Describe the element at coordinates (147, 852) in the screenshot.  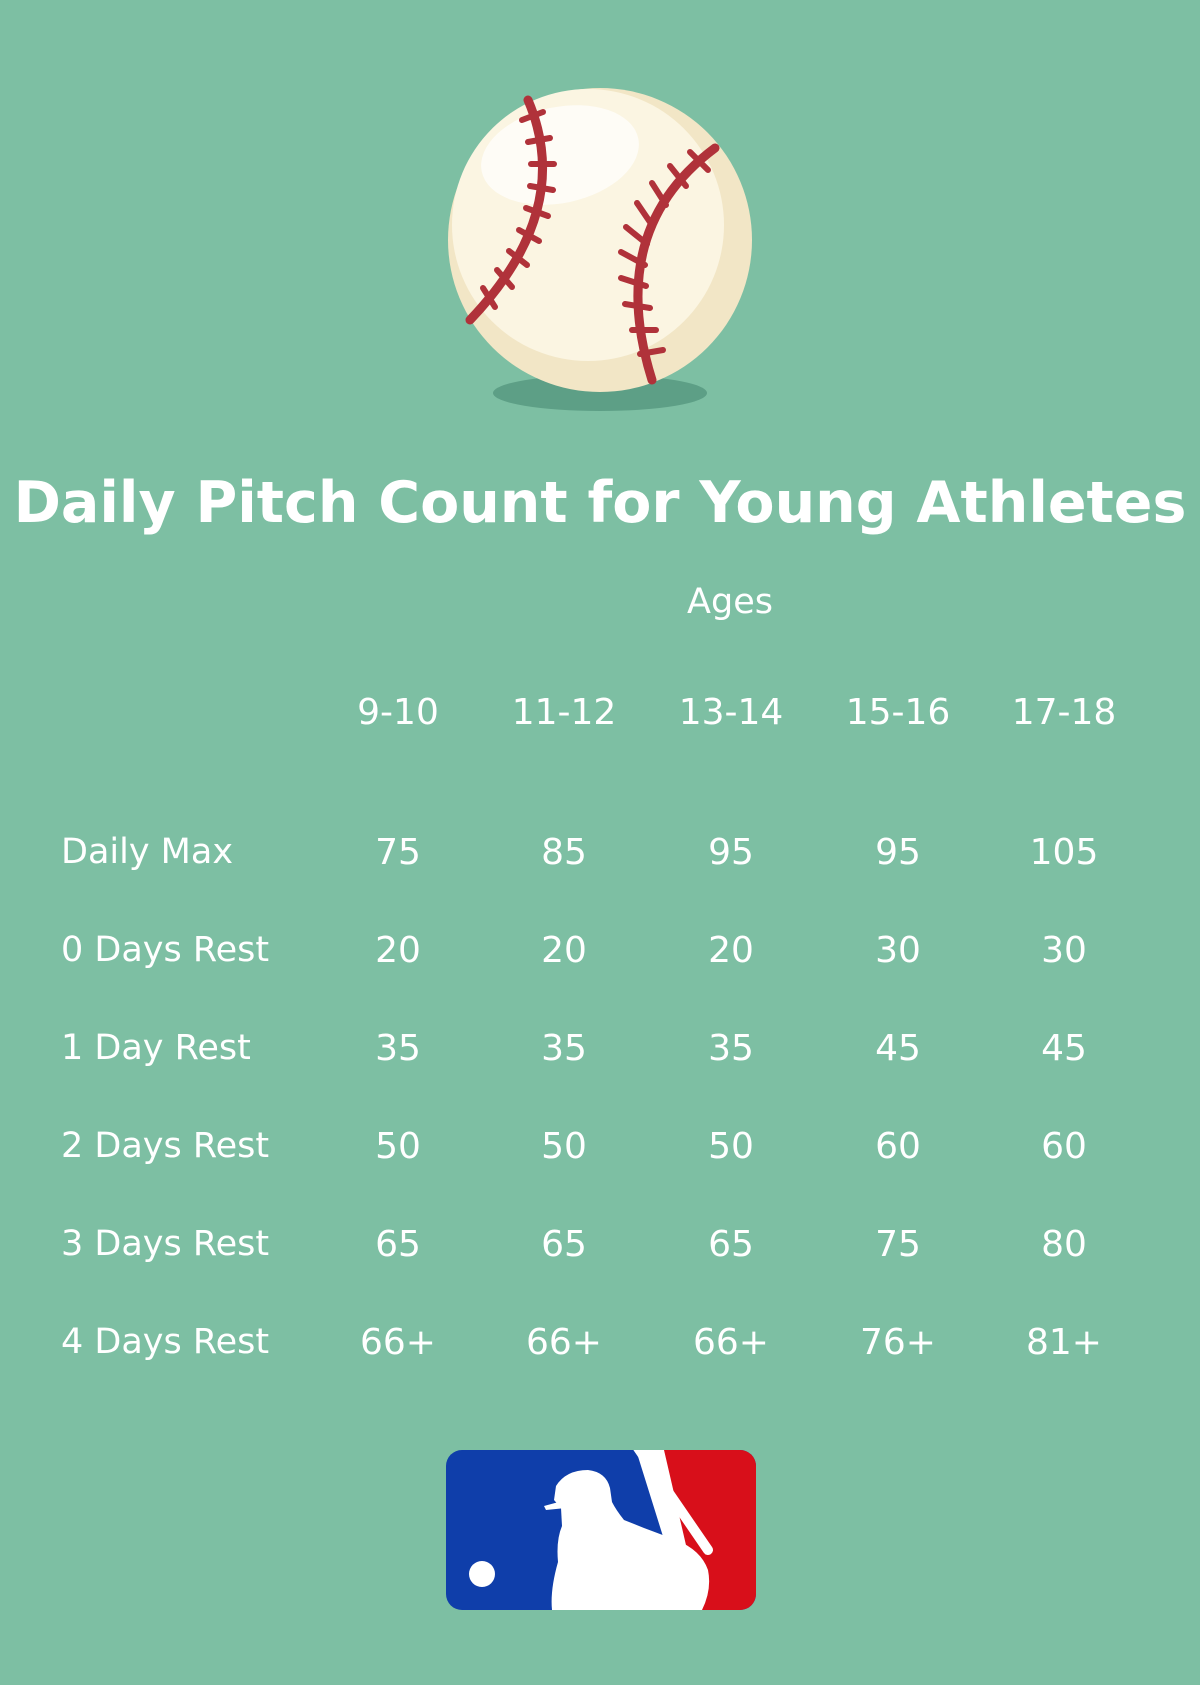
I see `row-label: Daily Max` at that location.